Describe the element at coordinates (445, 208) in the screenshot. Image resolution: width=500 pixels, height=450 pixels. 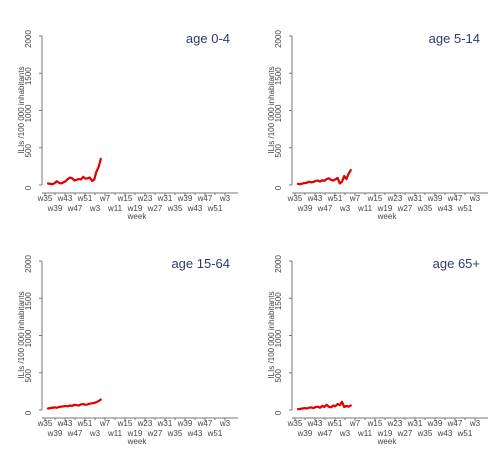
I see `age-5-14-x-tick-lower-7: w43` at that location.